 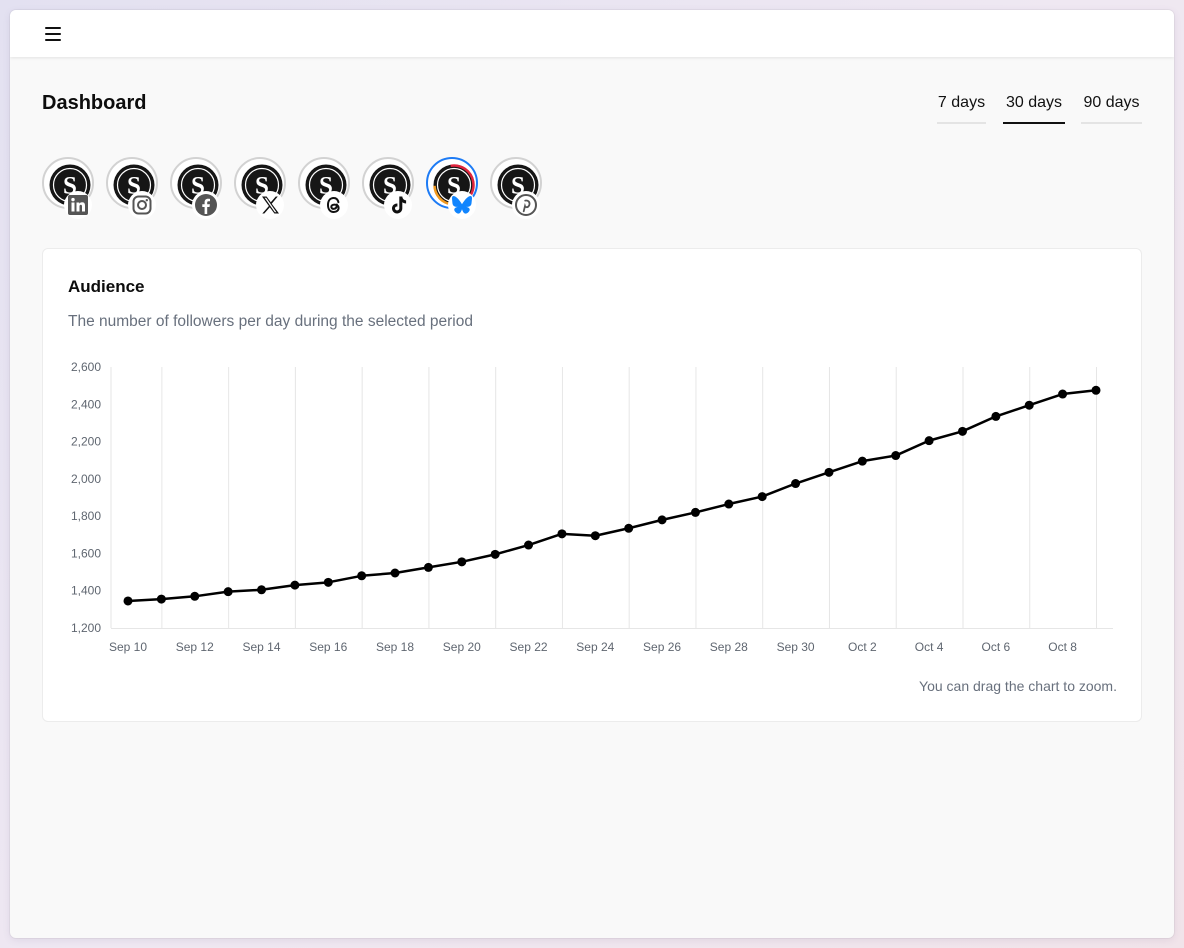 I want to click on account-tiktok: S, so click(x=388, y=188).